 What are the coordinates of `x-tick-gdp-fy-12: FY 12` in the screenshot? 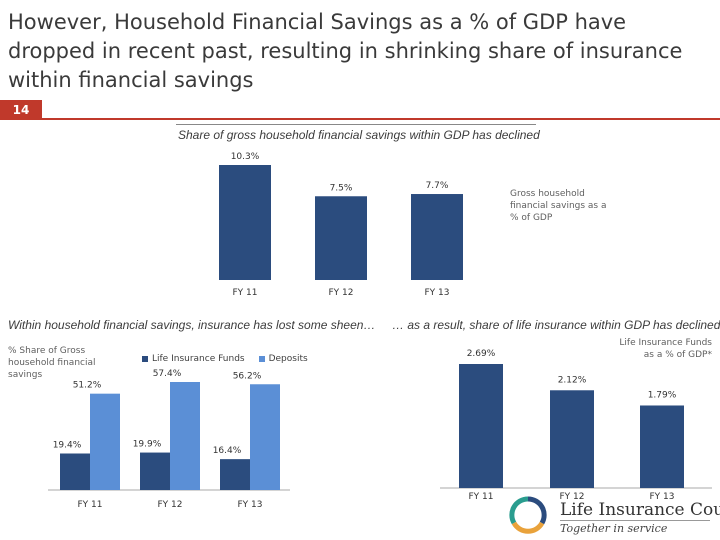 It's located at (341, 293).